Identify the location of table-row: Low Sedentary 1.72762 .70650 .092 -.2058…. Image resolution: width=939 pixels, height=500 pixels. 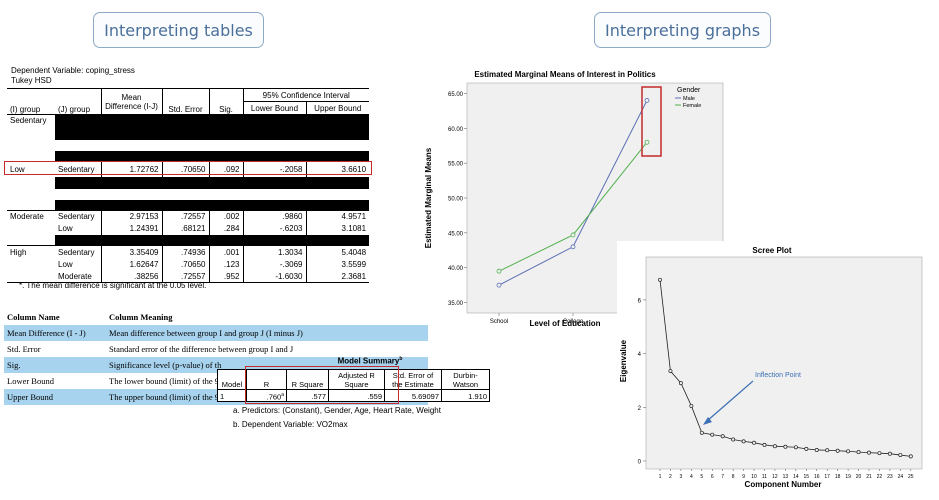
(188, 169).